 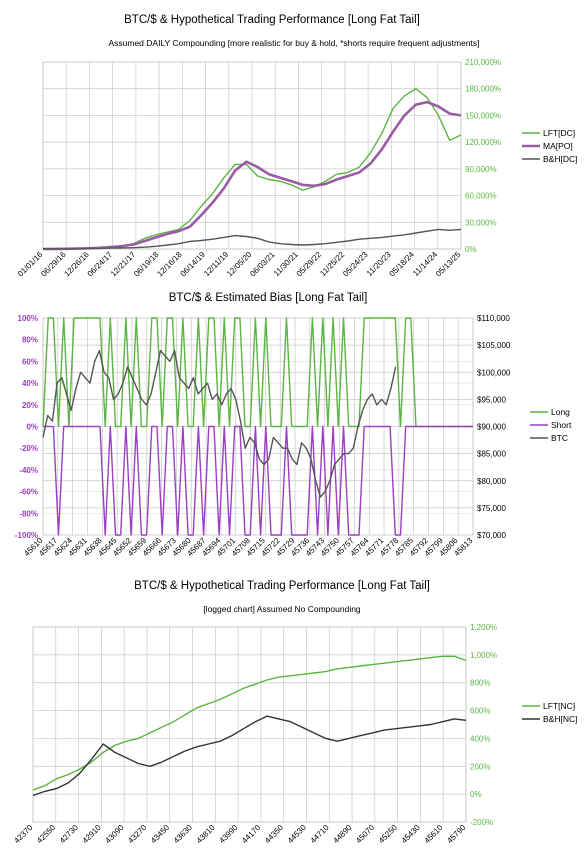 What do you see at coordinates (69, 834) in the screenshot?
I see `x-tick-label: 42730` at bounding box center [69, 834].